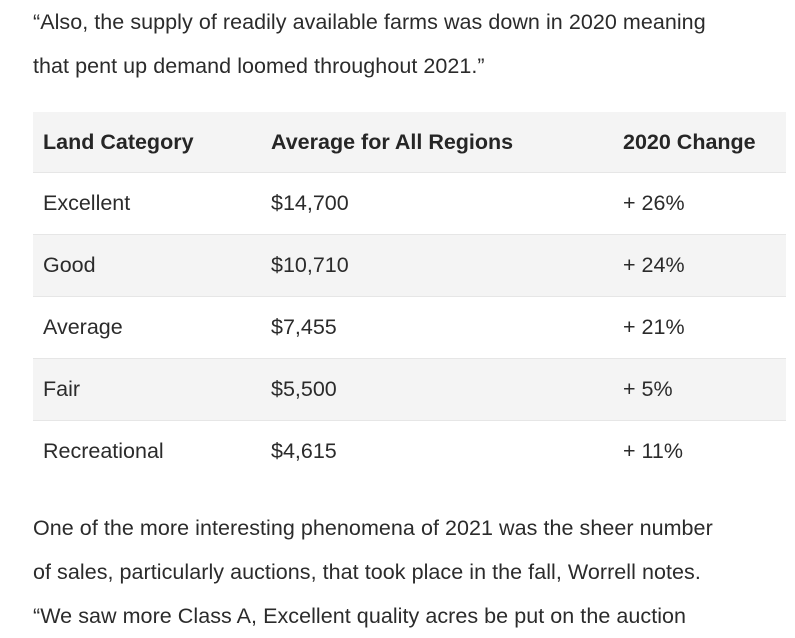  I want to click on table-row: Good $10,710 + 24%, so click(409, 265).